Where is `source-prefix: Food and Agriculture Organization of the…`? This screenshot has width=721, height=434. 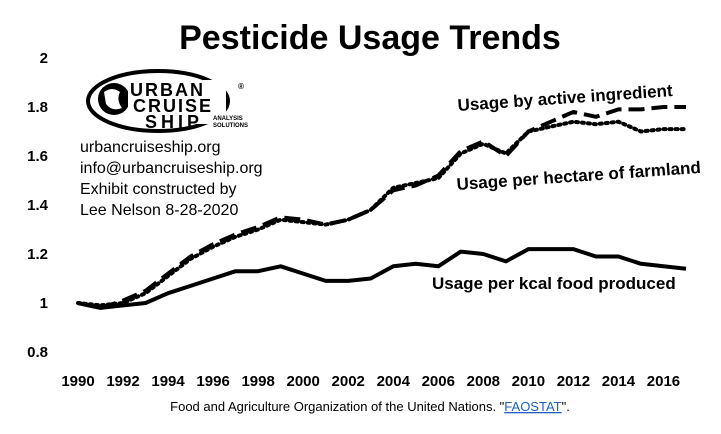
source-prefix: Food and Agriculture Organization of the… is located at coordinates (337, 406).